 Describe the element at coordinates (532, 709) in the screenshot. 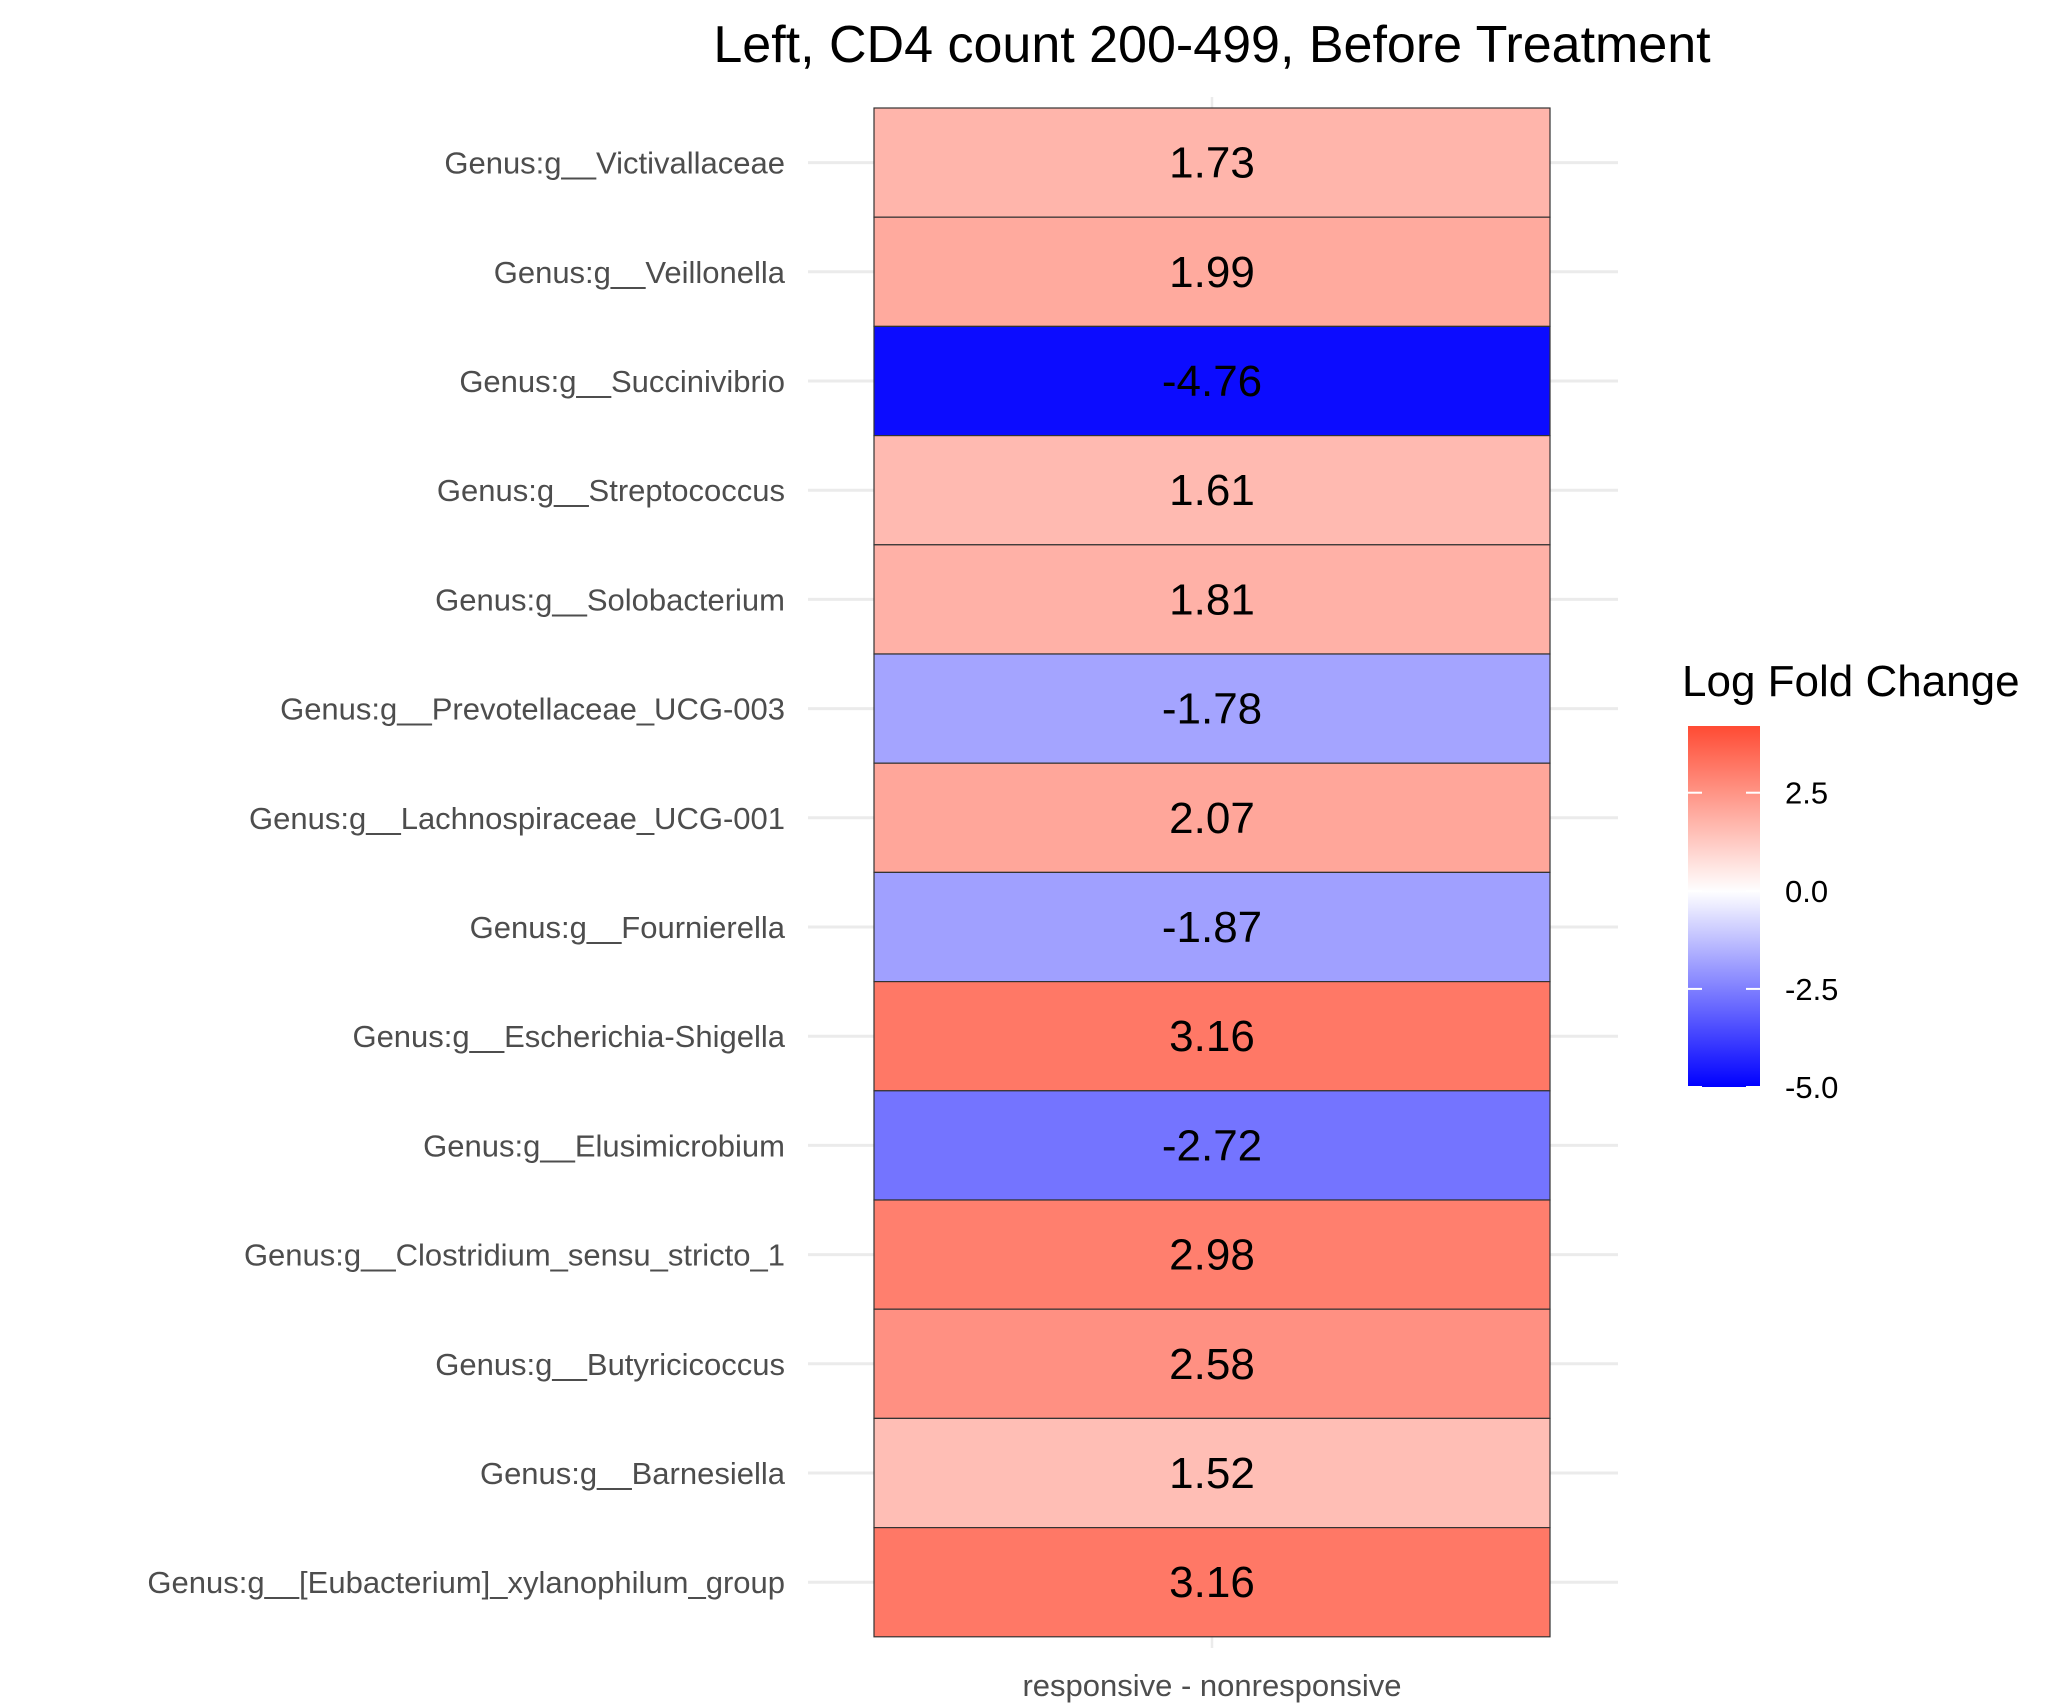

I see `y-tick-label: Genus:g__Prevotellaceae_UCG-003` at that location.